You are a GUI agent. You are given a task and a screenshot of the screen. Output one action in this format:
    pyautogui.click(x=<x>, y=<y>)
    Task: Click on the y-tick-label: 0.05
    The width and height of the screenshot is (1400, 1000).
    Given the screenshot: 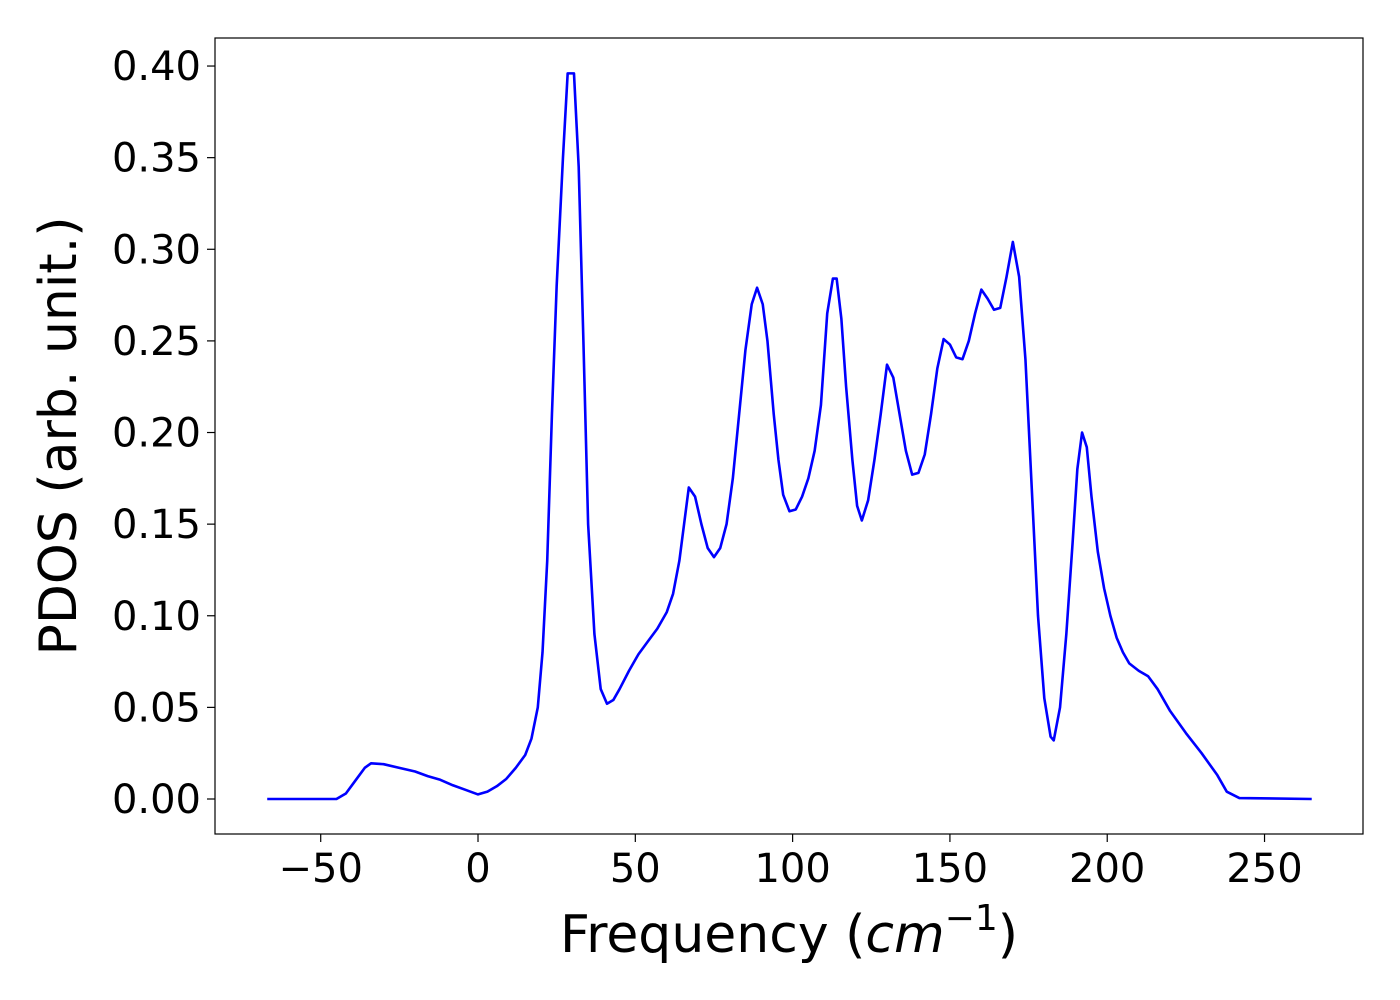 What is the action you would take?
    pyautogui.click(x=156, y=708)
    